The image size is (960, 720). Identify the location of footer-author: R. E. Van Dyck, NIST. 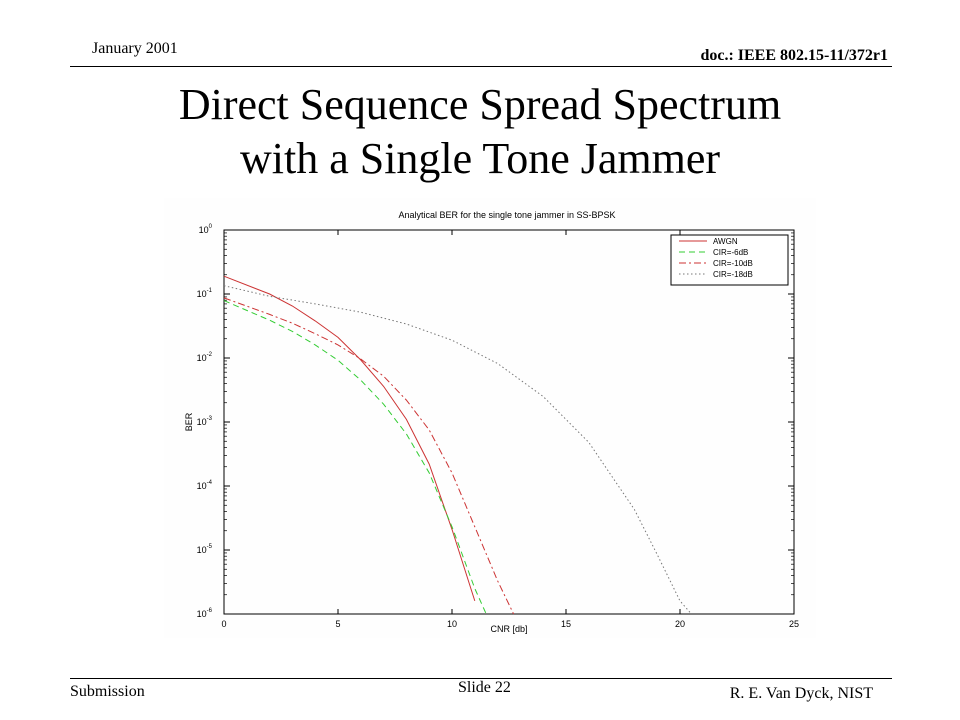
(801, 693).